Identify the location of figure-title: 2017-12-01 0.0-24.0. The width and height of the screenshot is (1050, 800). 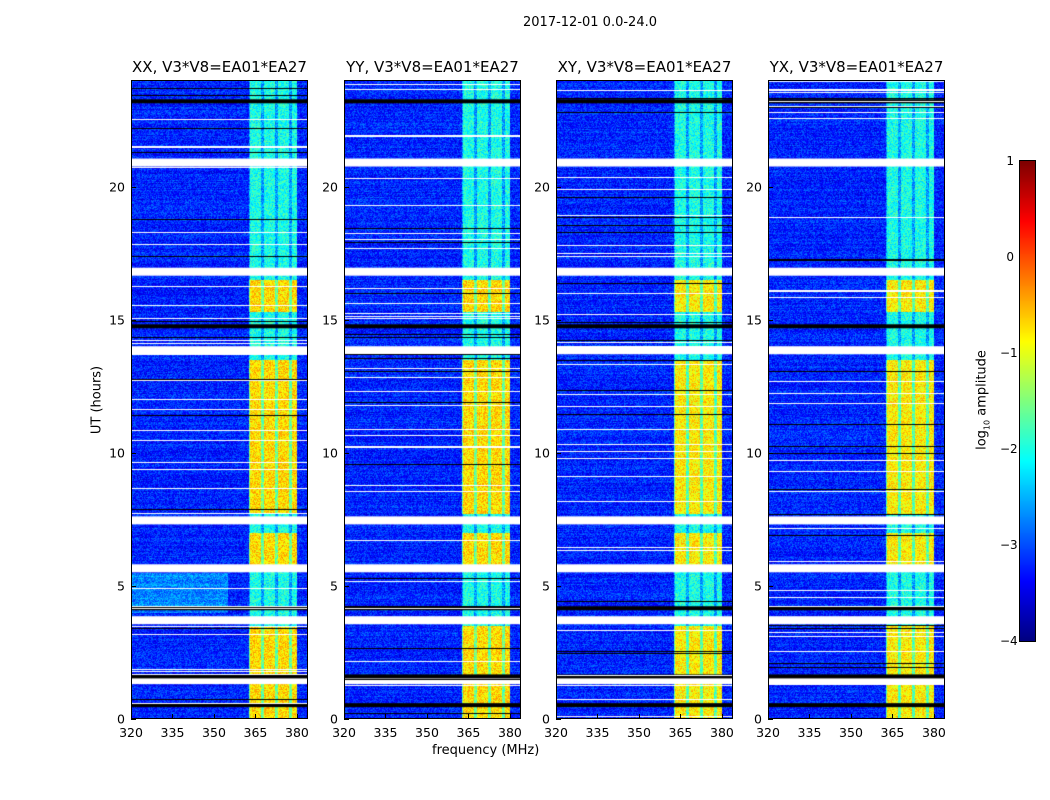
(590, 22).